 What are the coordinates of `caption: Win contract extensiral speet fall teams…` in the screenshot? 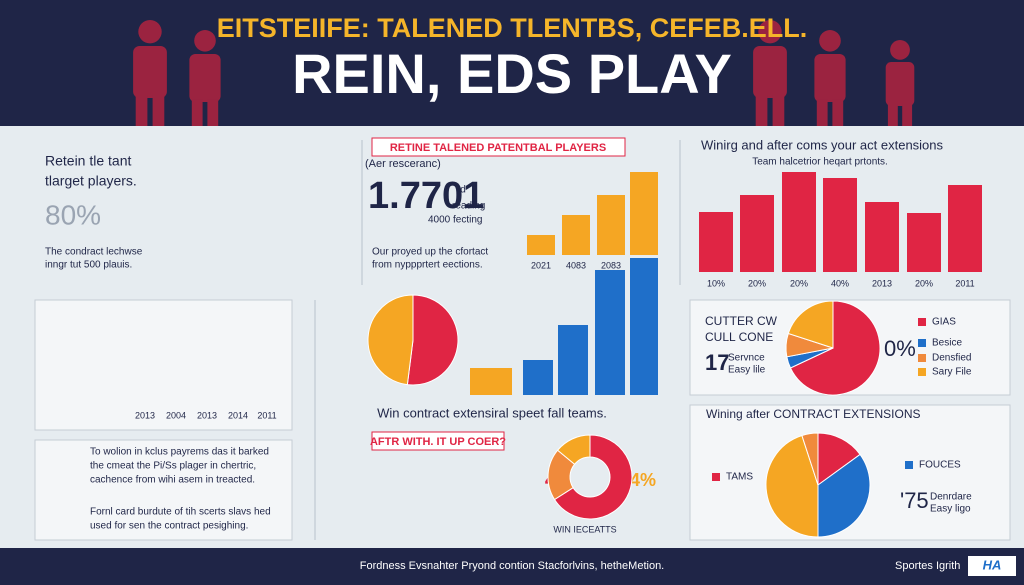 It's located at (492, 412).